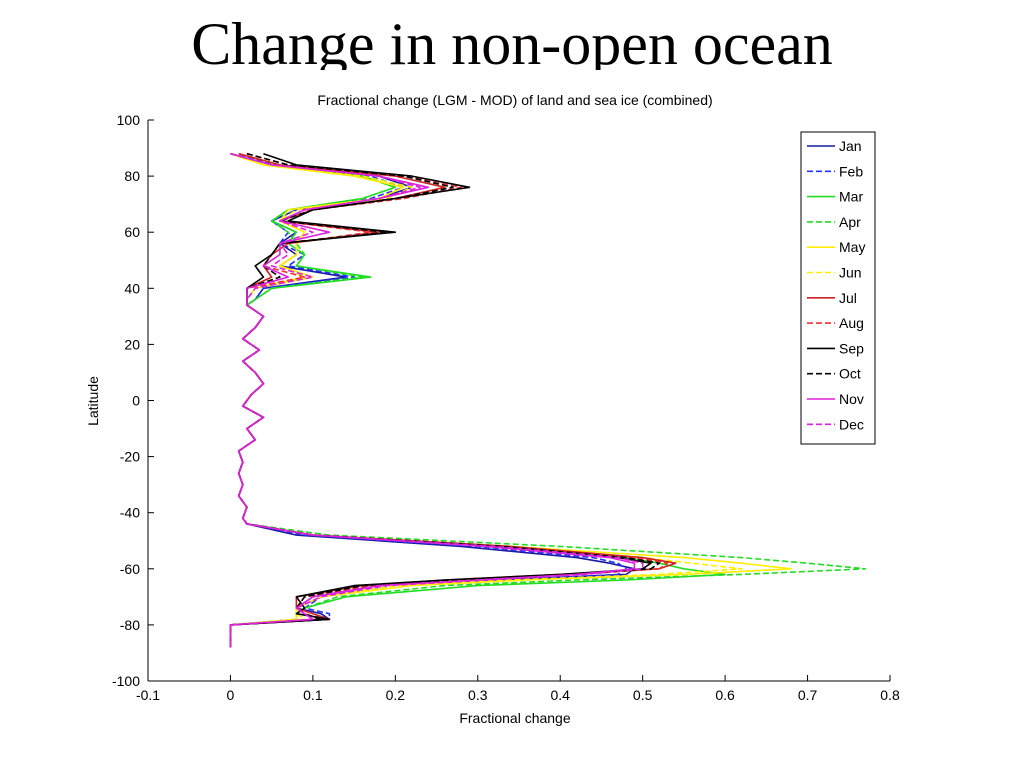  I want to click on slide-title: Change in non-open ocean, so click(512, 40).